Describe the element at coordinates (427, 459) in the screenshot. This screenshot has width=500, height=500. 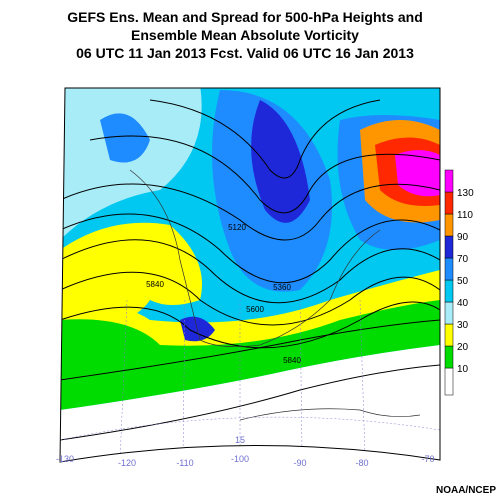
I see `longitude-label: -70` at that location.